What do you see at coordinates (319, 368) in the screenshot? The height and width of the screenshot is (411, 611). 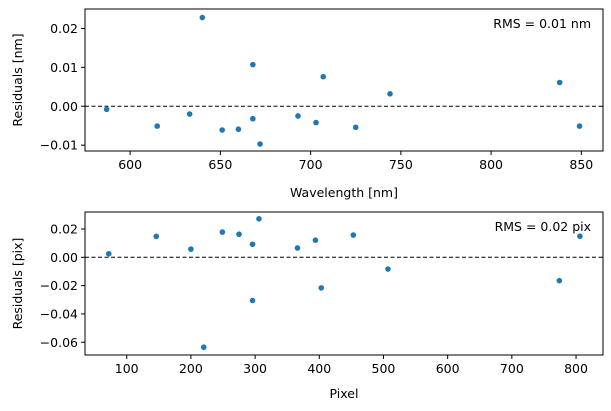 I see `x-tick-label: 400` at bounding box center [319, 368].